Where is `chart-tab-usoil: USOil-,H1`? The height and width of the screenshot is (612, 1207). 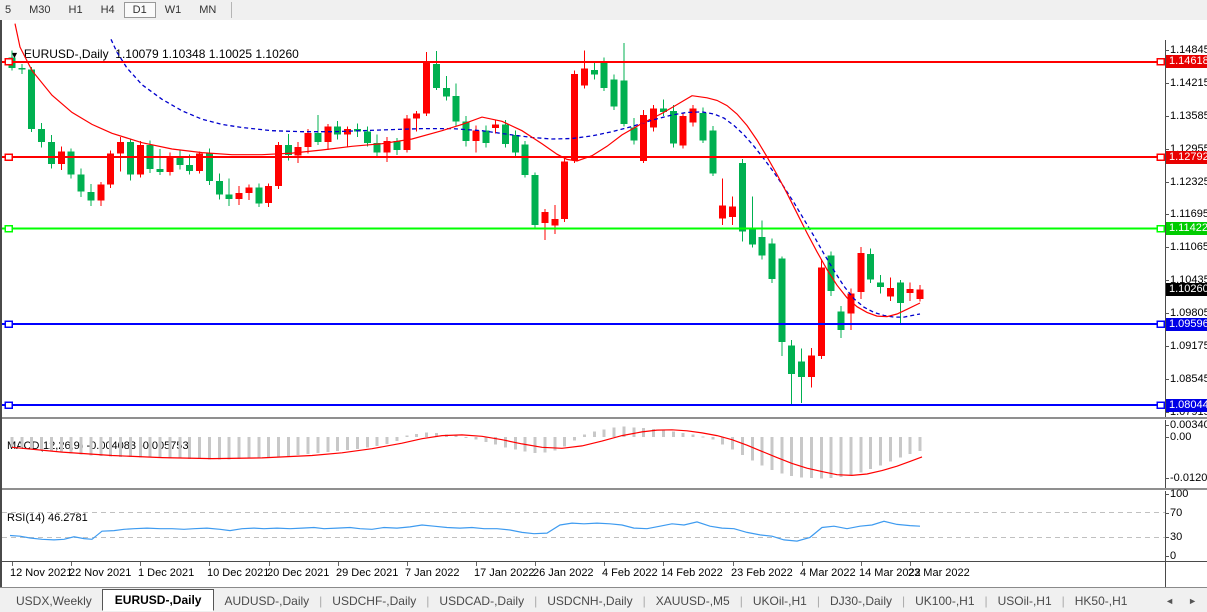 chart-tab-usoil: USOil-,H1 is located at coordinates (1024, 600).